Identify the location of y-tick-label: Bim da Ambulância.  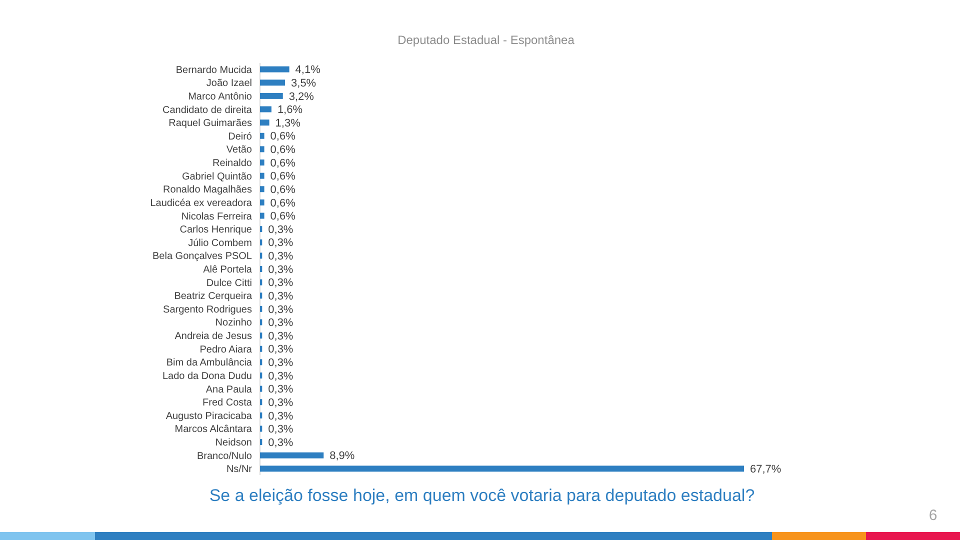
(209, 363).